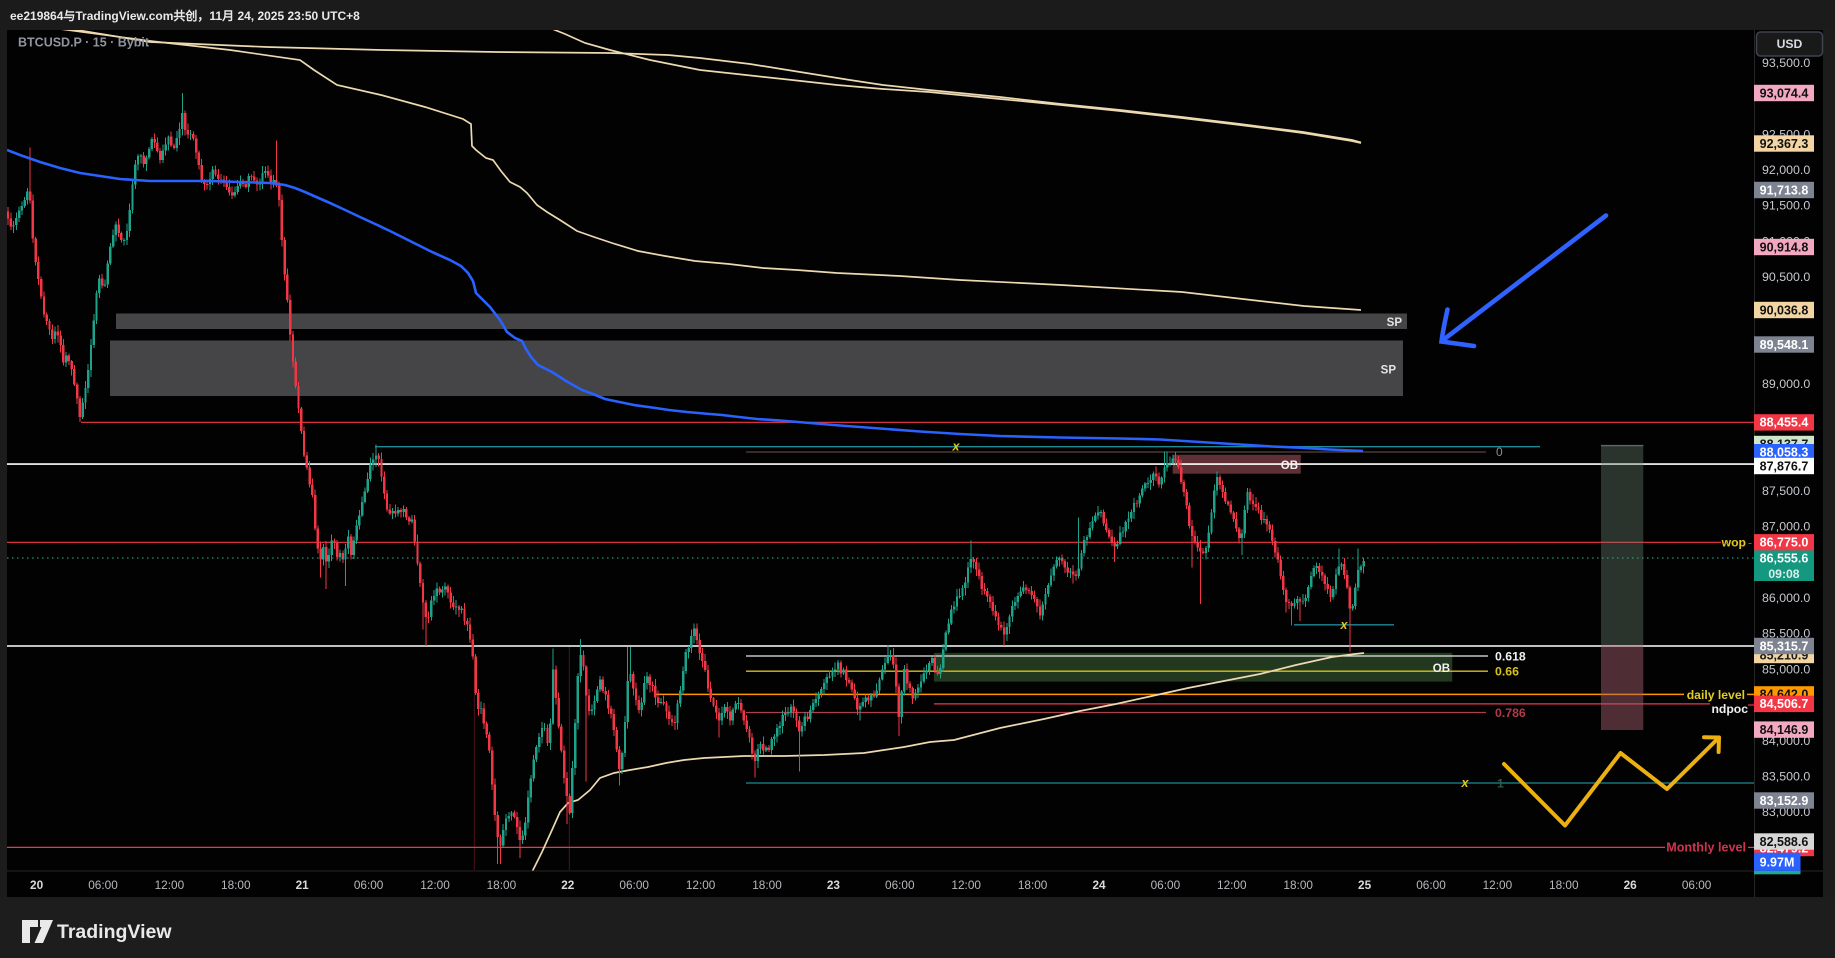  I want to click on svg-text: USD, so click(1790, 44).